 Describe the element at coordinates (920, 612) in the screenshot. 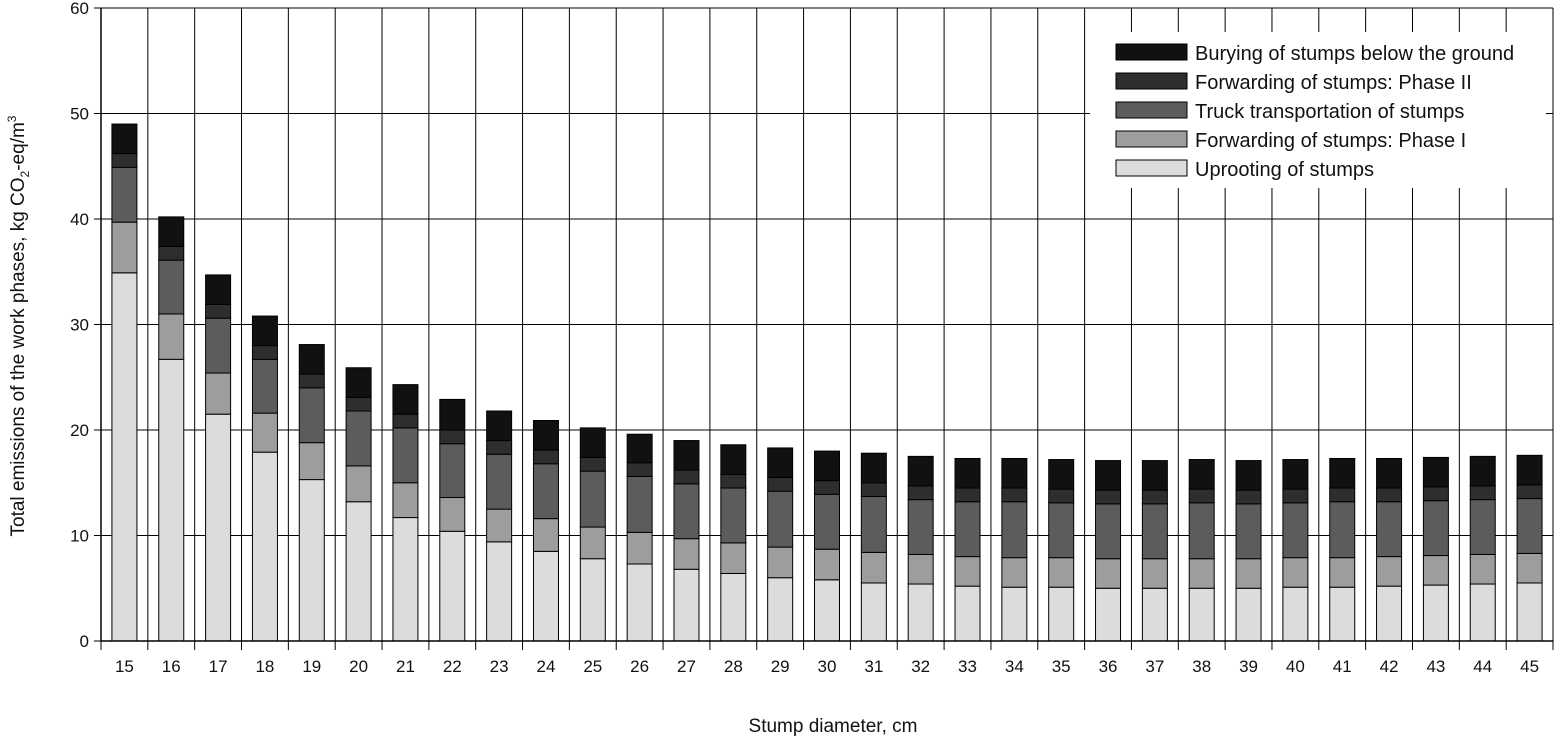

I see `bar-segment-32-s0` at that location.